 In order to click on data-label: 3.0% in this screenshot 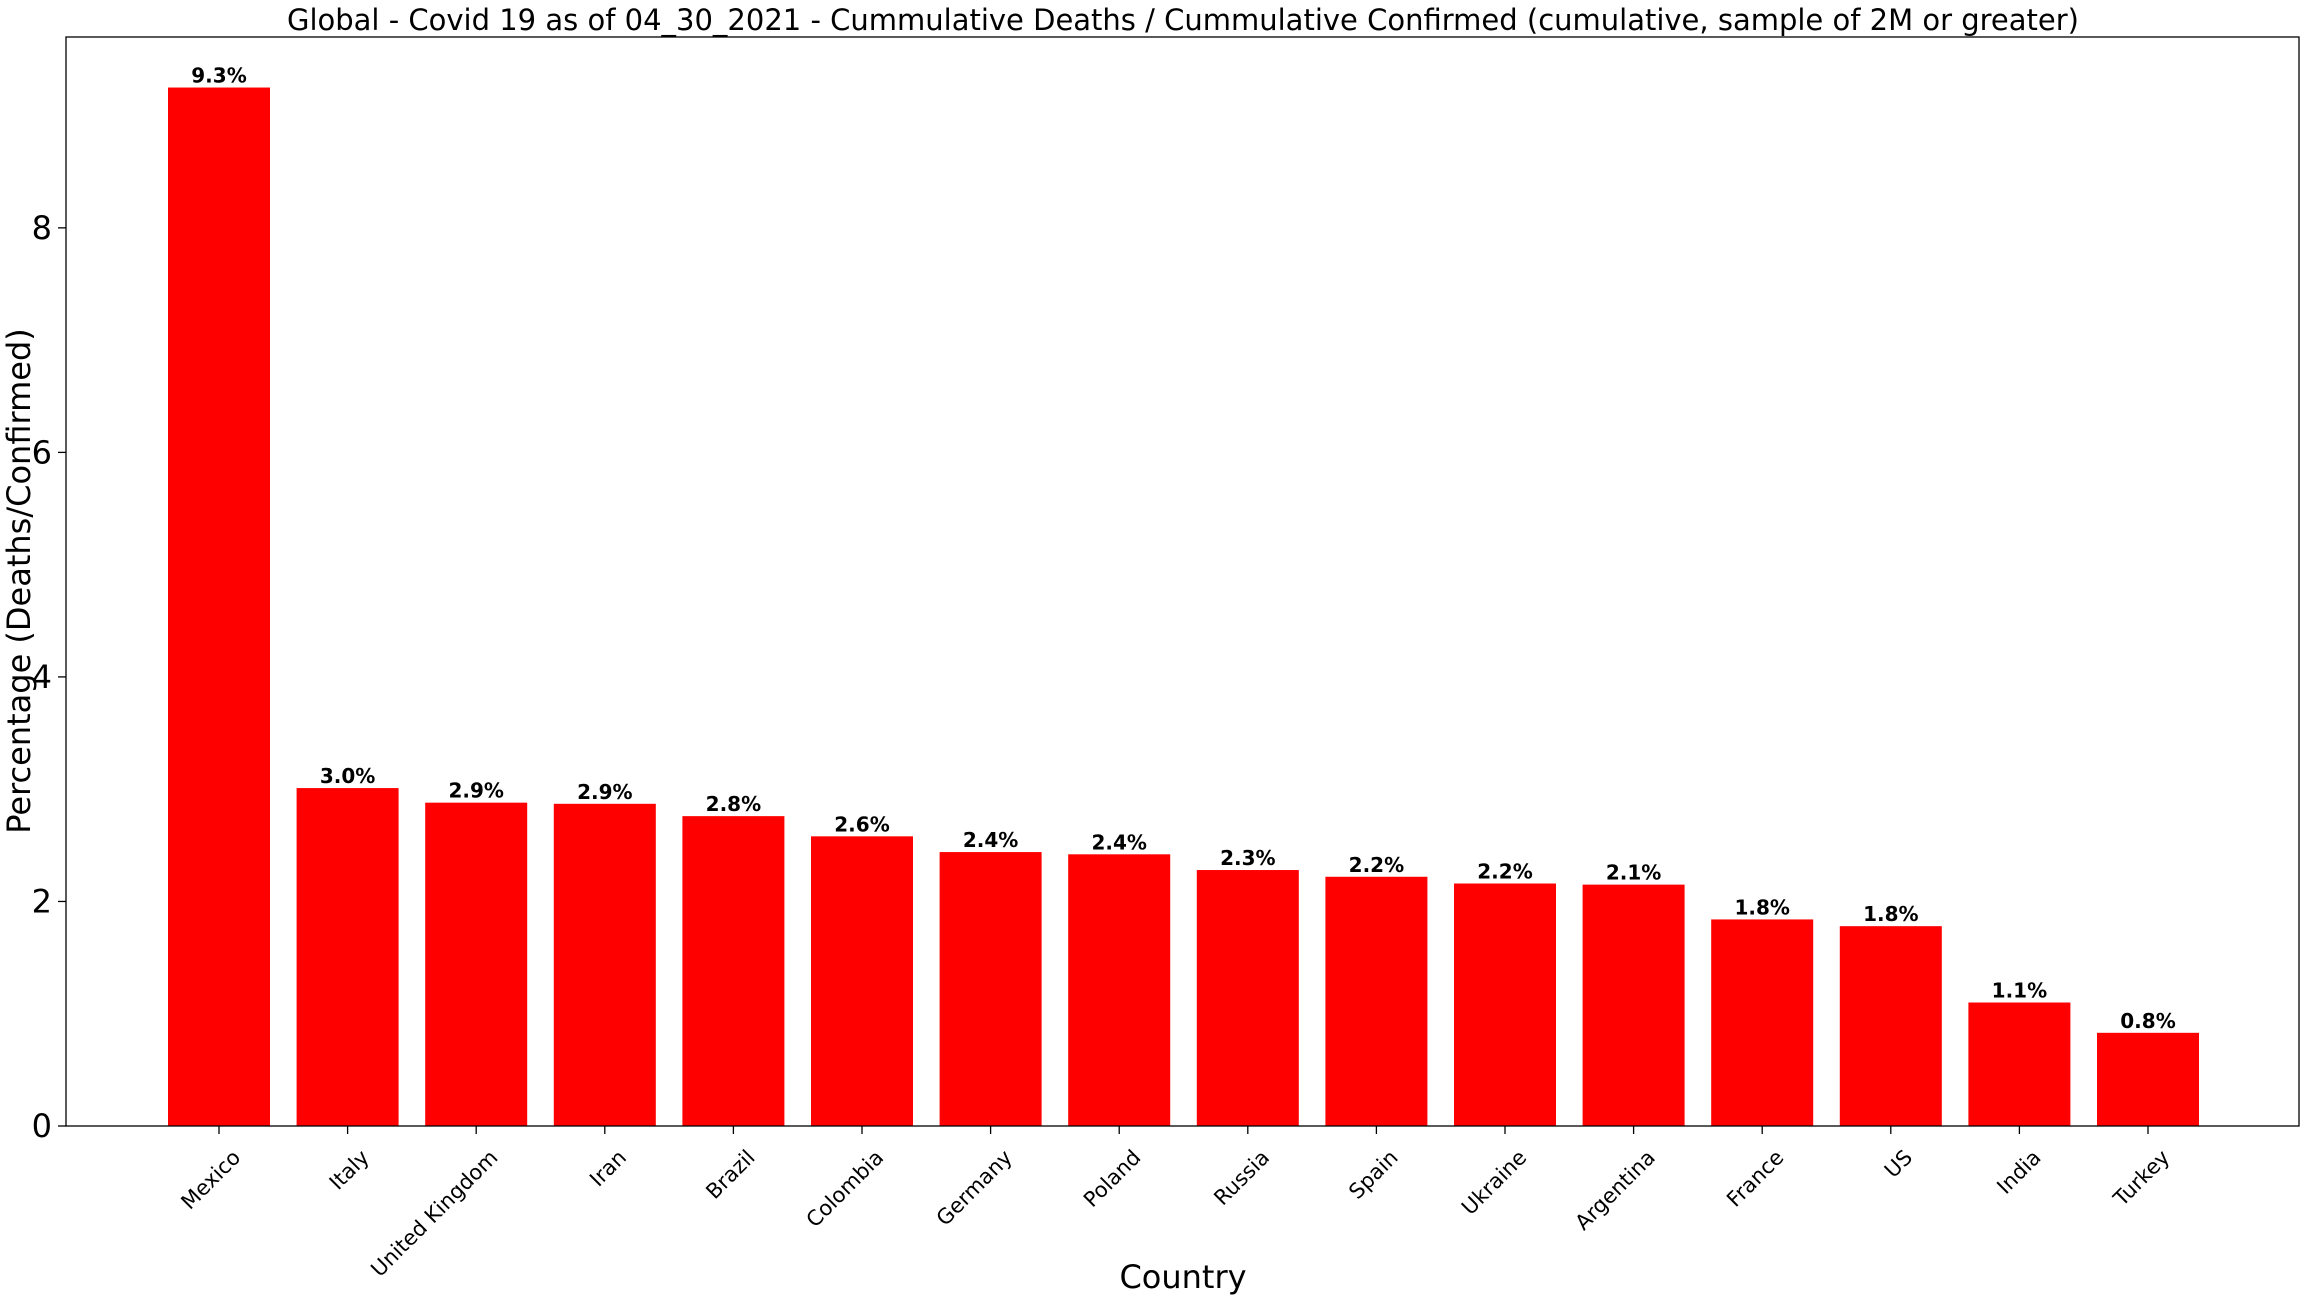, I will do `click(347, 776)`.